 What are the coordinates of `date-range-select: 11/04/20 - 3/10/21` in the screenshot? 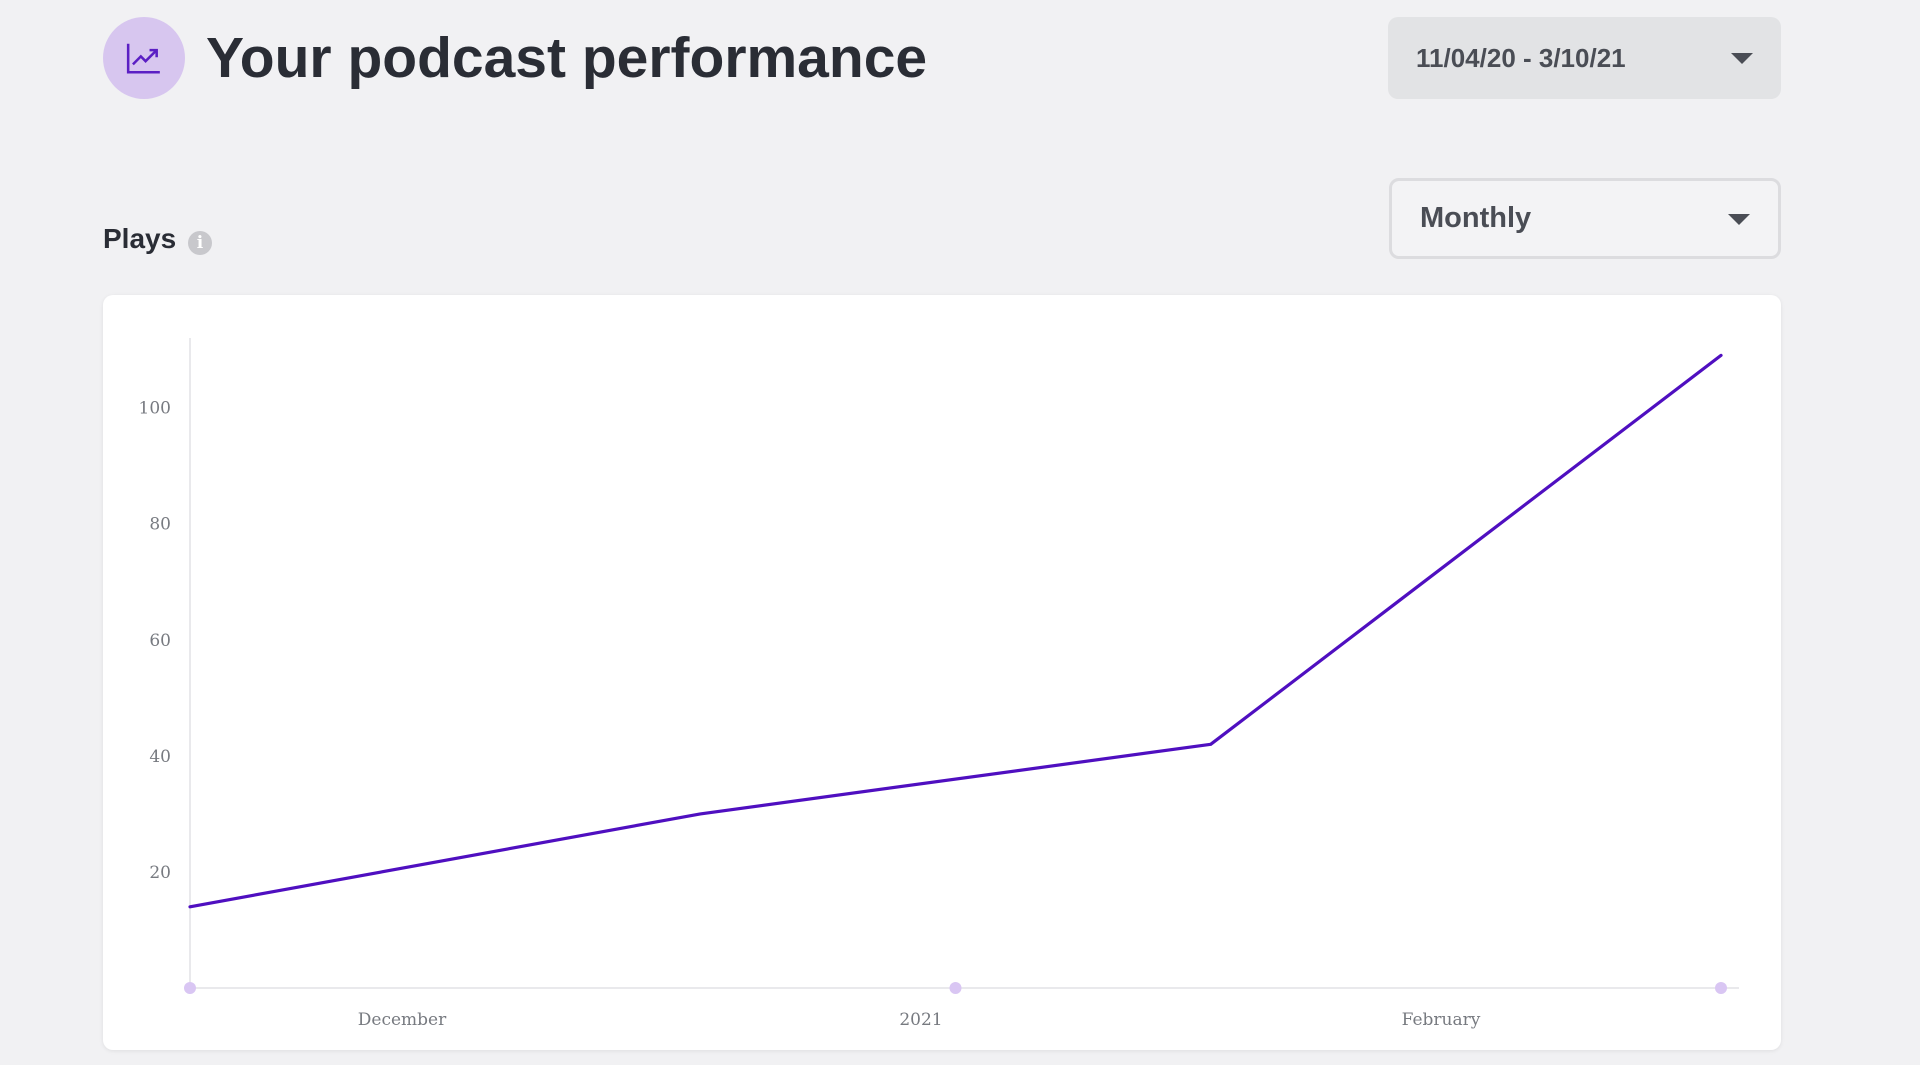 It's located at (1584, 58).